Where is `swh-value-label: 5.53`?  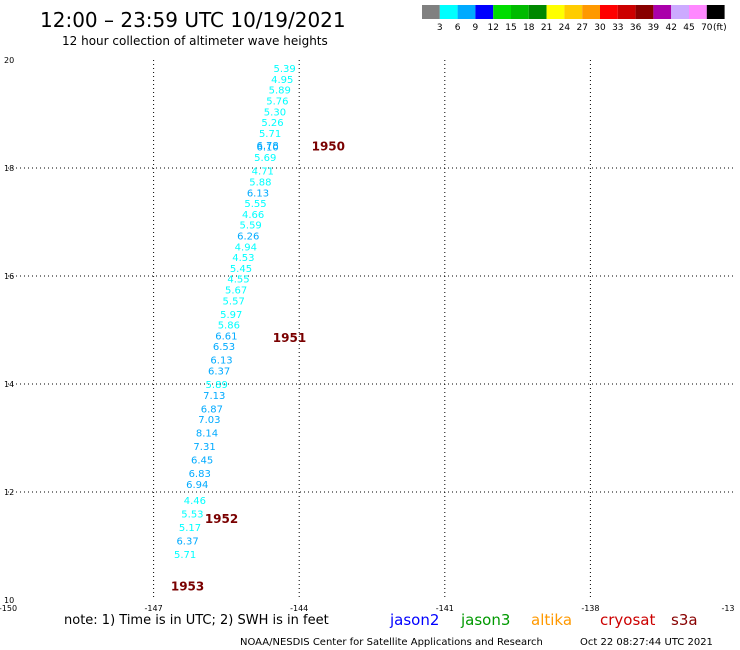
swh-value-label: 5.53 is located at coordinates (192, 515).